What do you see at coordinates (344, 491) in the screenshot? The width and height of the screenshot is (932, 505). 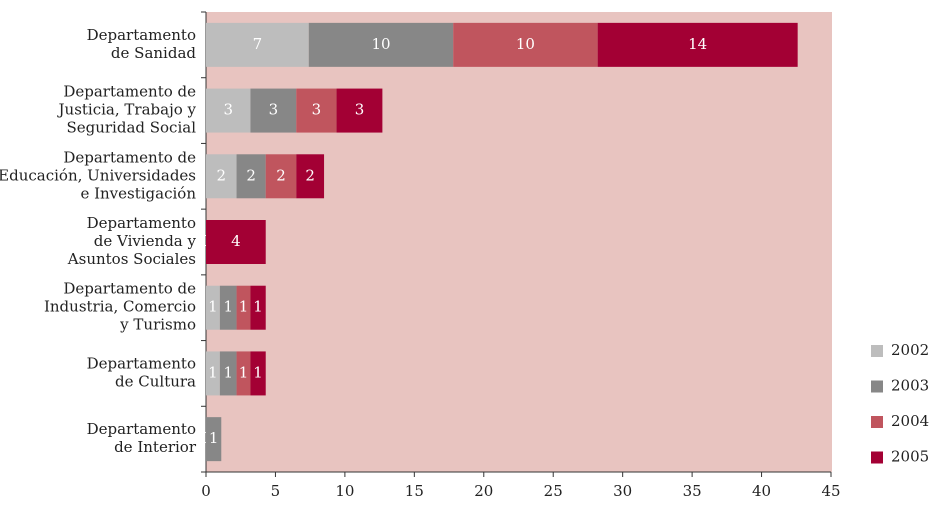 I see `x-tick-label: 10` at bounding box center [344, 491].